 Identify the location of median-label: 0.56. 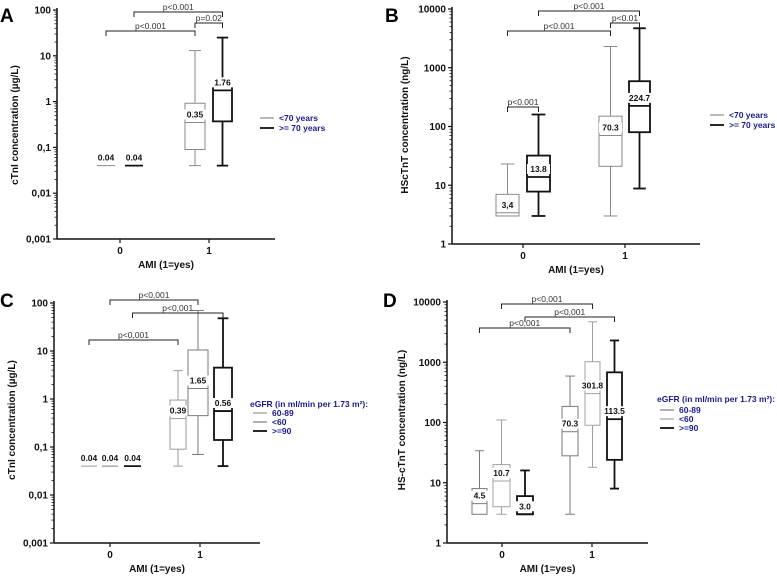
(223, 403).